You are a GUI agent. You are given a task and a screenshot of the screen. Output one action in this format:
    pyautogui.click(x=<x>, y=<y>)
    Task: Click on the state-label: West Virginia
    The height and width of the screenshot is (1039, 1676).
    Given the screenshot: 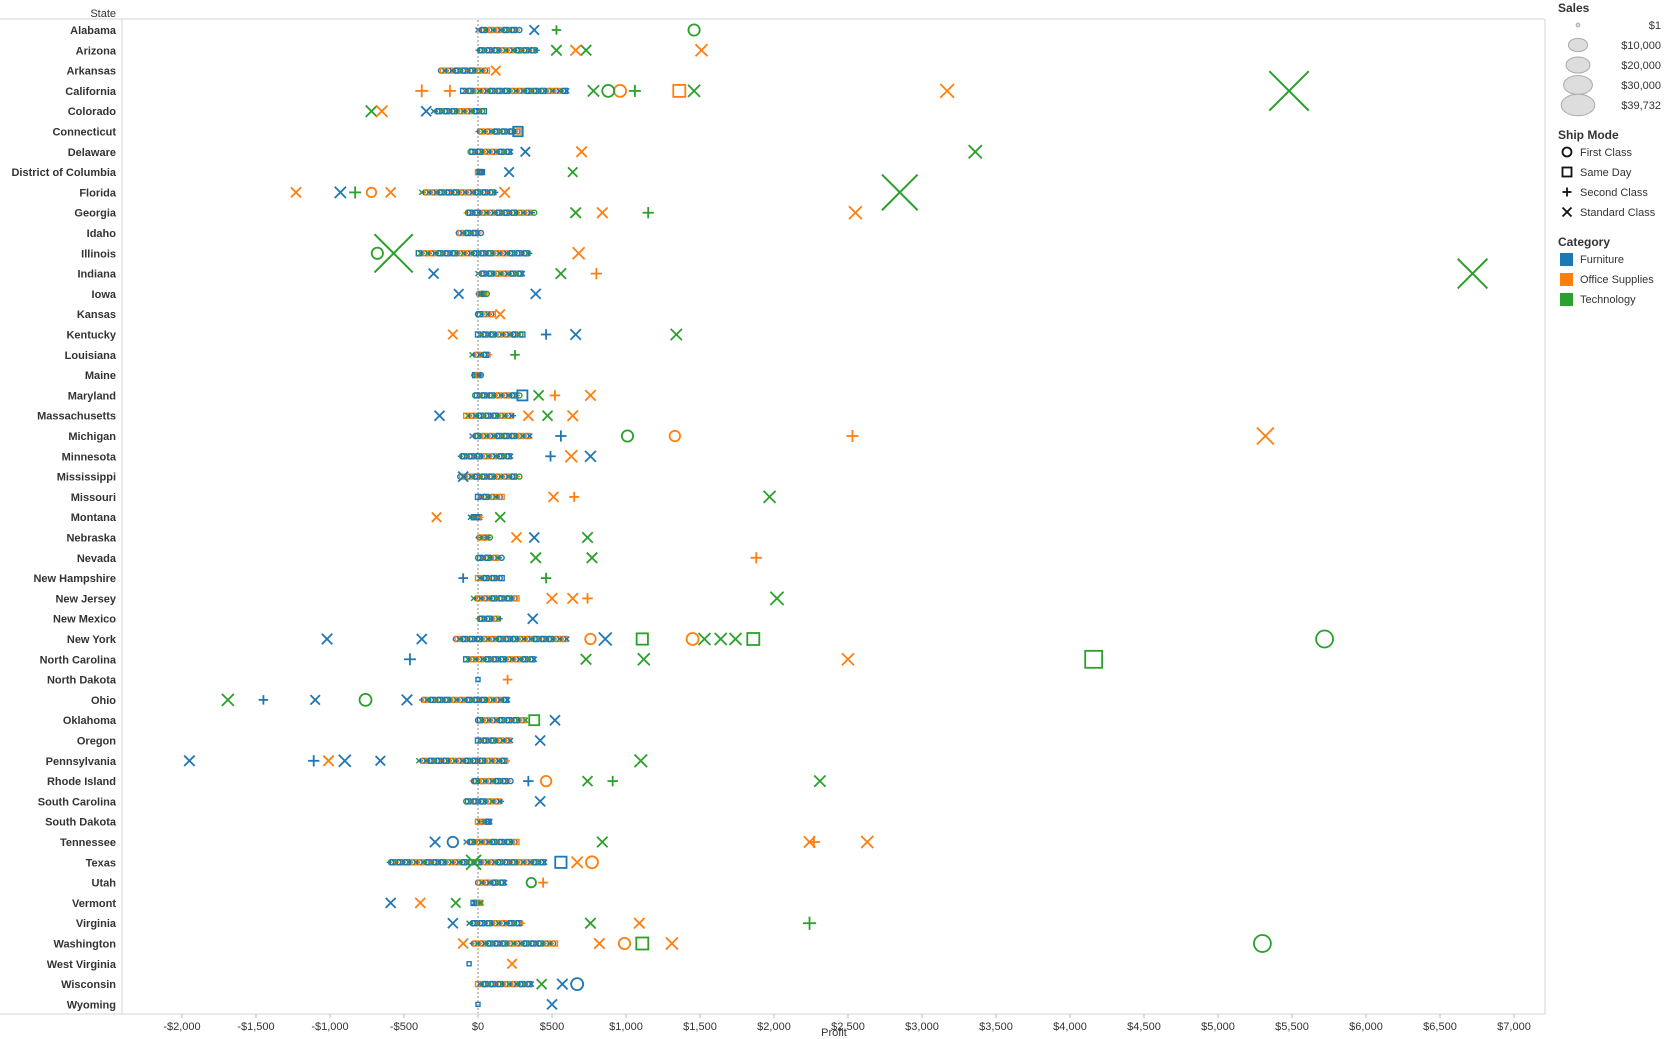 What is the action you would take?
    pyautogui.click(x=82, y=965)
    